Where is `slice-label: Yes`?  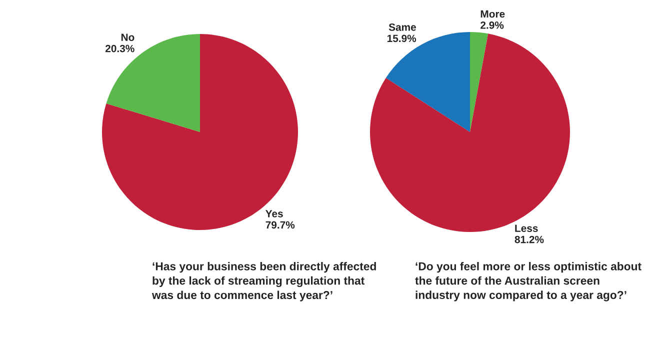
slice-label: Yes is located at coordinates (274, 214).